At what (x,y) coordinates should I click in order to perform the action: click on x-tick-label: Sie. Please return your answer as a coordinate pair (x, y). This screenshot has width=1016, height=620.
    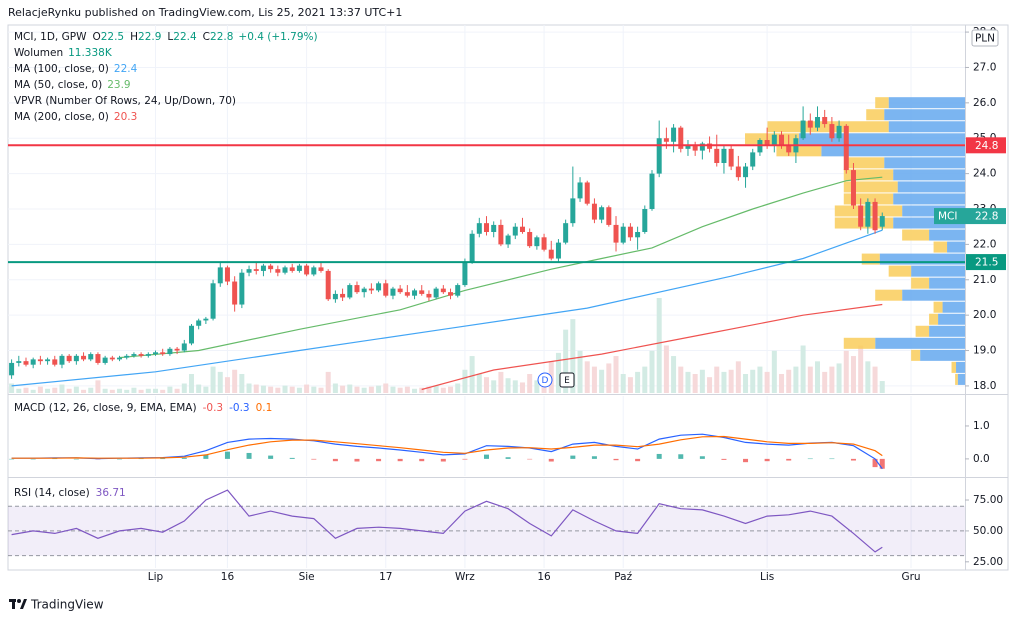
    Looking at the image, I should click on (307, 577).